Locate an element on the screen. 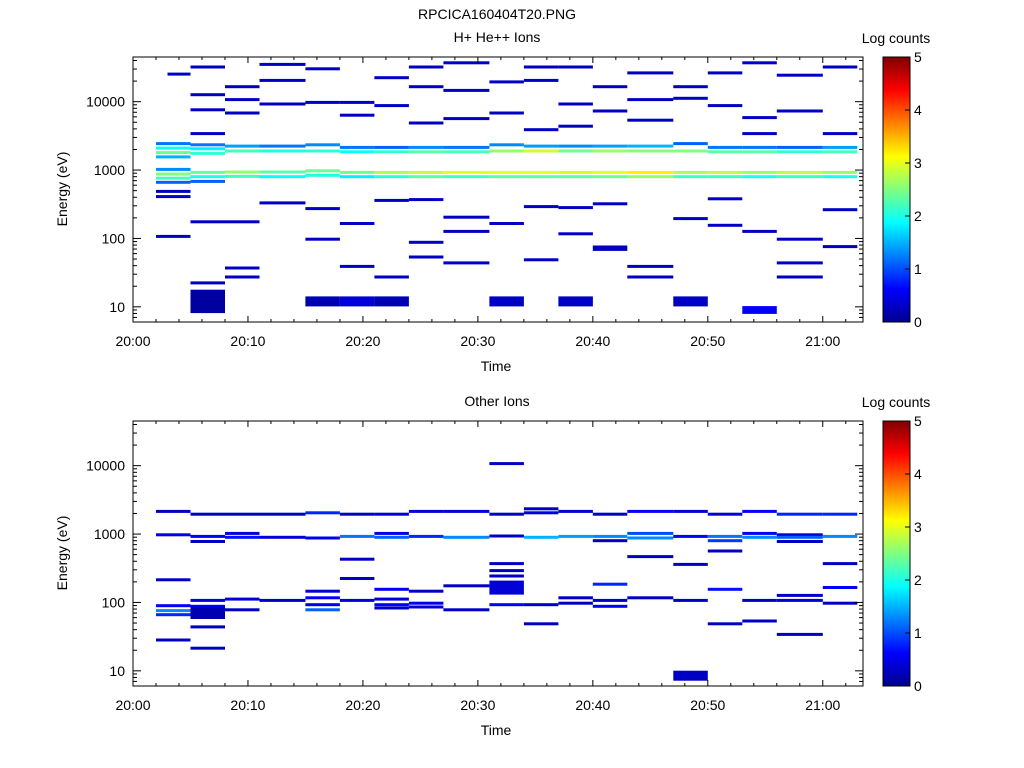 Image resolution: width=1024 pixels, height=768 pixels. colorbar-gradient is located at coordinates (896, 553).